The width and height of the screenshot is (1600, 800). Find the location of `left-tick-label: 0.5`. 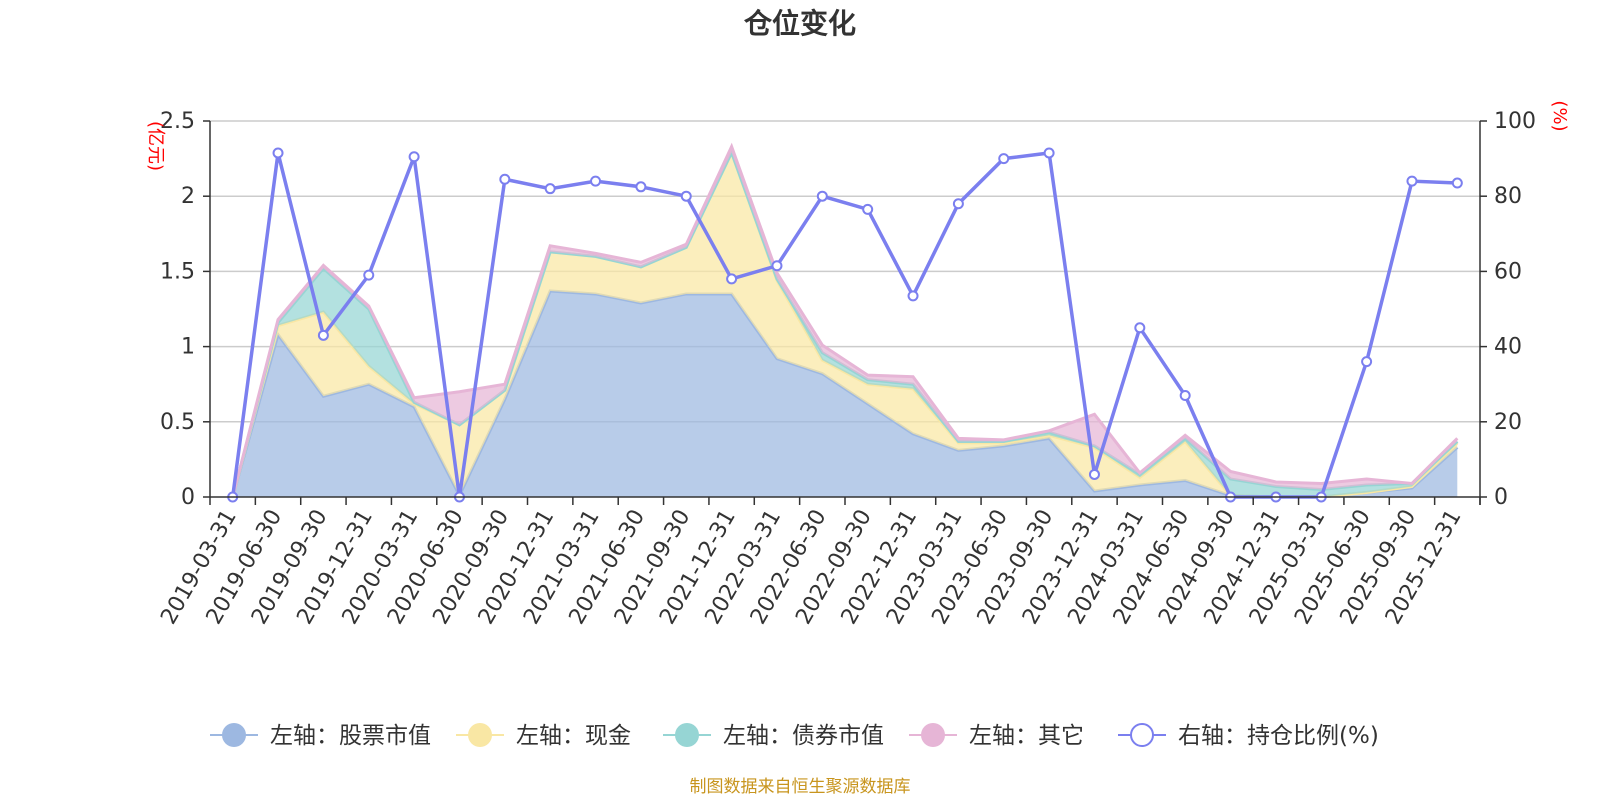

left-tick-label: 0.5 is located at coordinates (177, 422).